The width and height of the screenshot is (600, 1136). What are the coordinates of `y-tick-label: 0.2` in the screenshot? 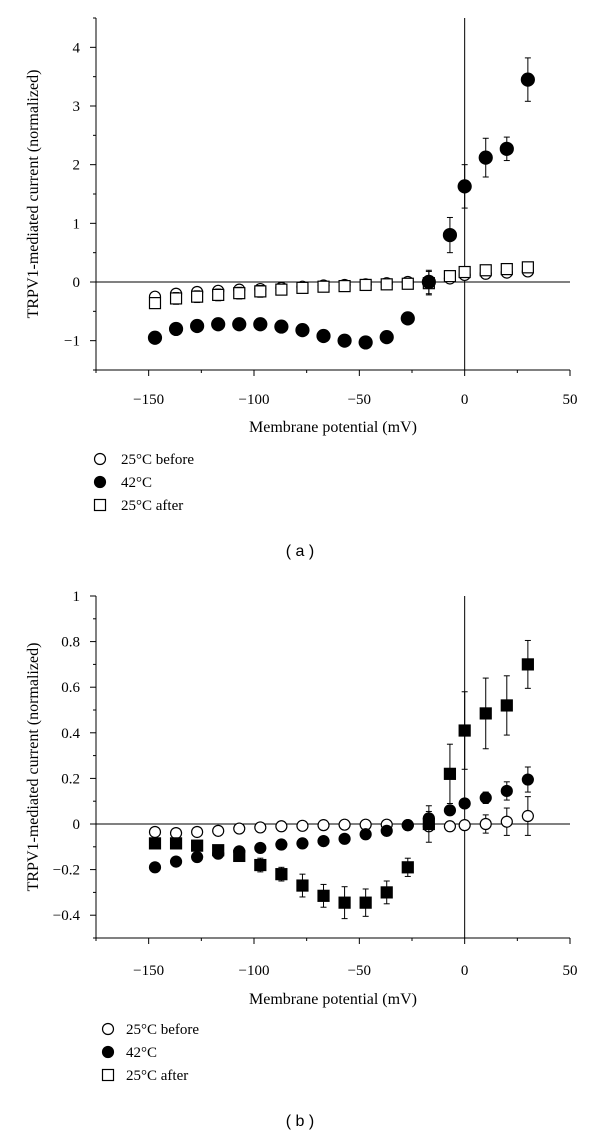 It's located at (70, 779).